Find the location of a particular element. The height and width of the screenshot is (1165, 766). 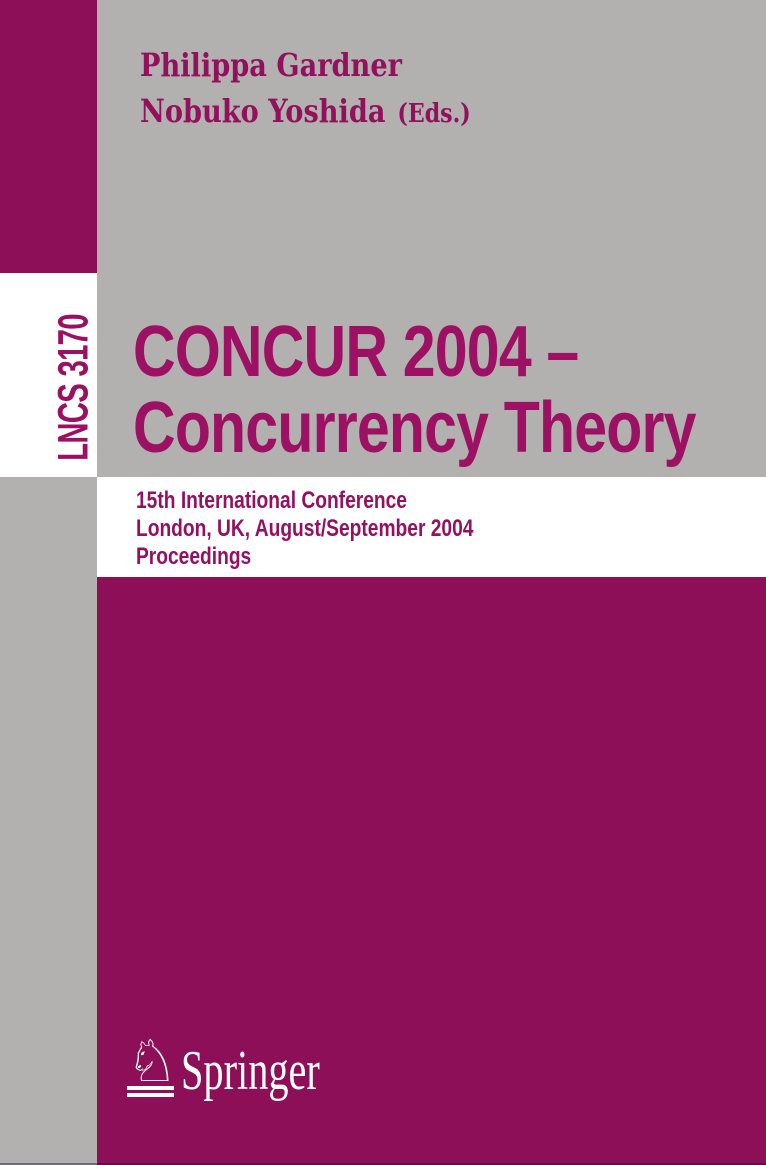

editors-block: Philippa Gardner Nobuko Yoshida (Eds.) is located at coordinates (305, 89).